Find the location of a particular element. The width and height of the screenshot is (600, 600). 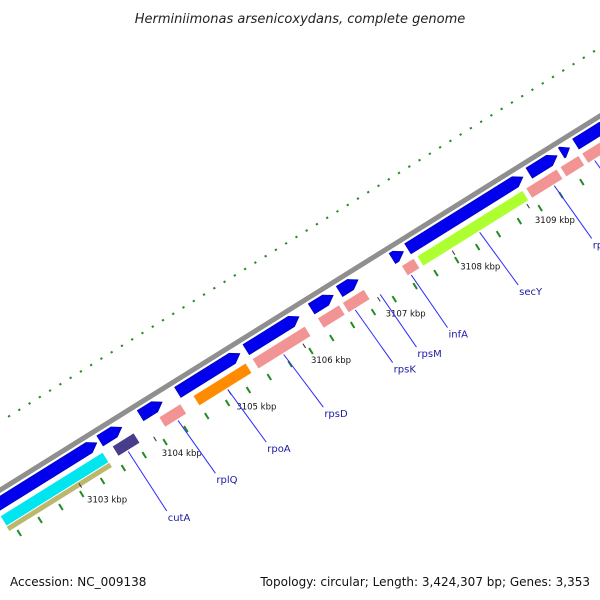

gene-label: rpoA is located at coordinates (279, 449).